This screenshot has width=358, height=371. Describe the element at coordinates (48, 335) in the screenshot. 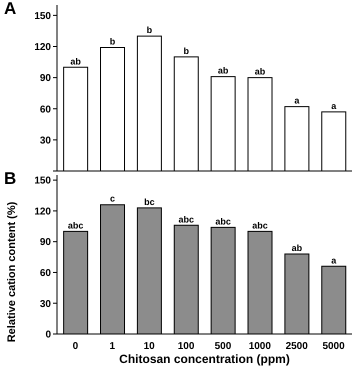

I see `y-tick-label: 0` at that location.